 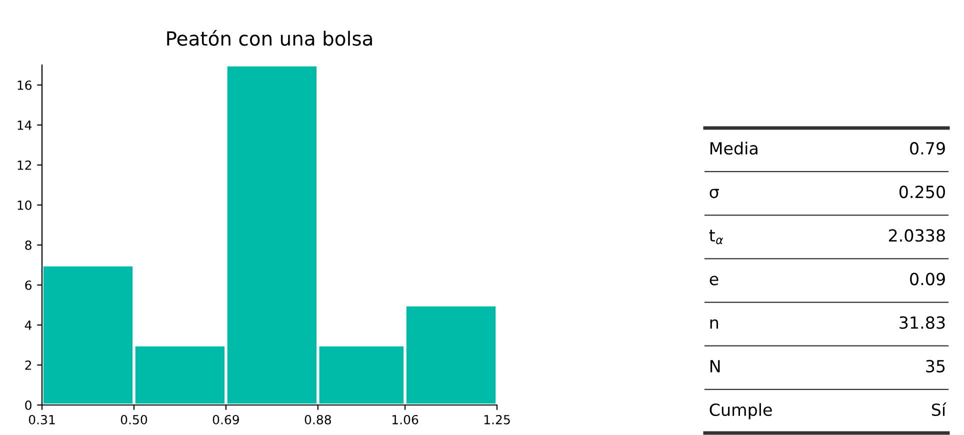 What do you see at coordinates (714, 281) in the screenshot?
I see `text: e` at bounding box center [714, 281].